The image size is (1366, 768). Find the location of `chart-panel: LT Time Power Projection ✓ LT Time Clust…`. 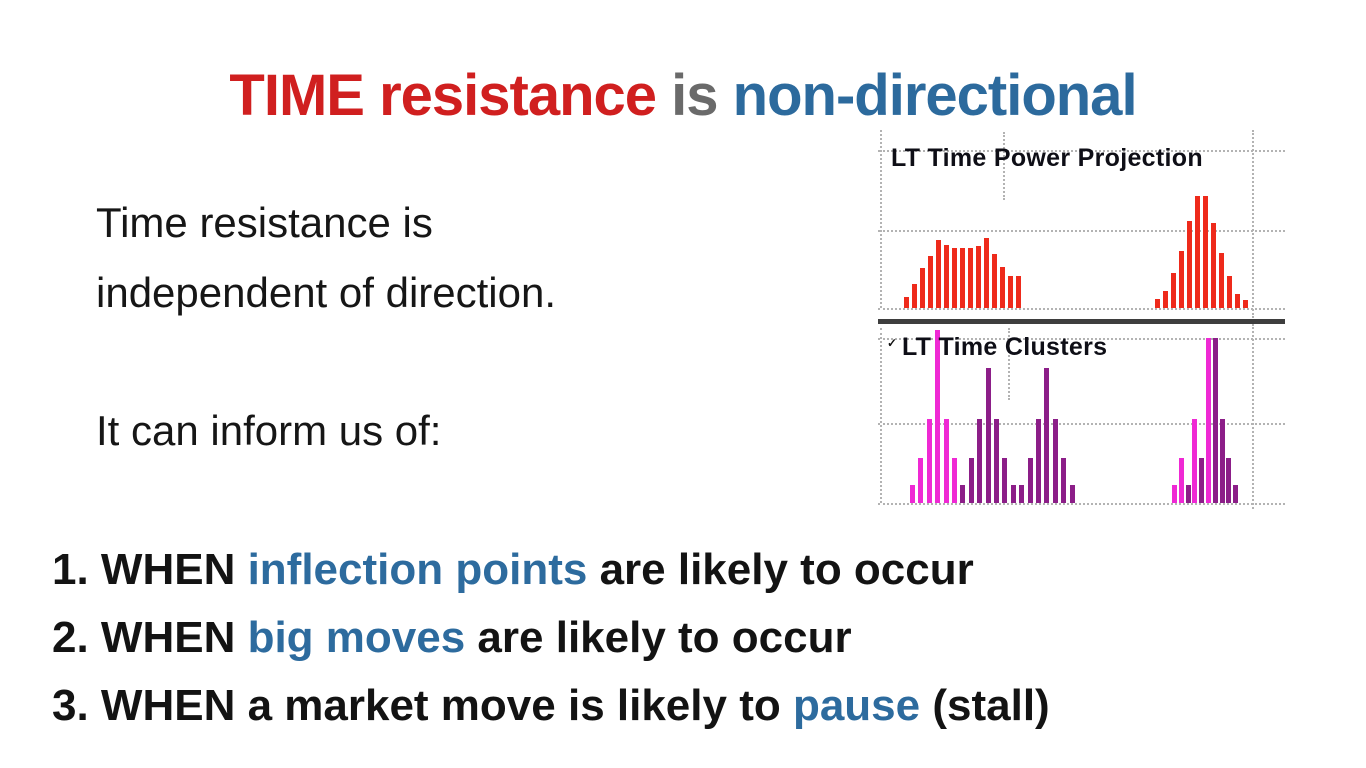

chart-panel: LT Time Power Projection ✓ LT Time Clust… is located at coordinates (1081, 320).